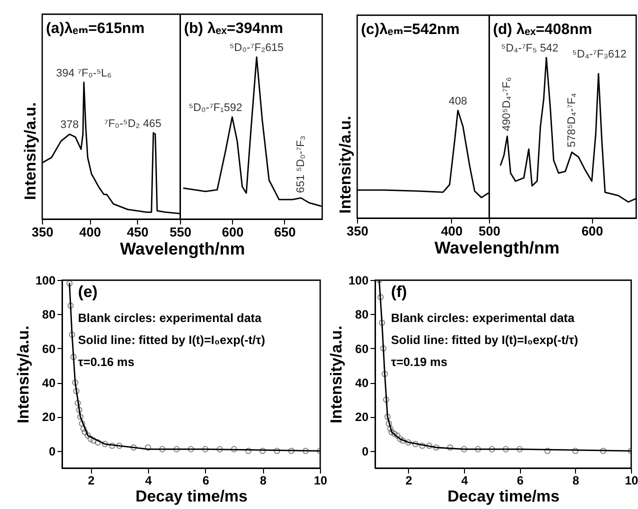  Describe the element at coordinates (631, 481) in the screenshot. I see `x-tick-label: 10` at that location.